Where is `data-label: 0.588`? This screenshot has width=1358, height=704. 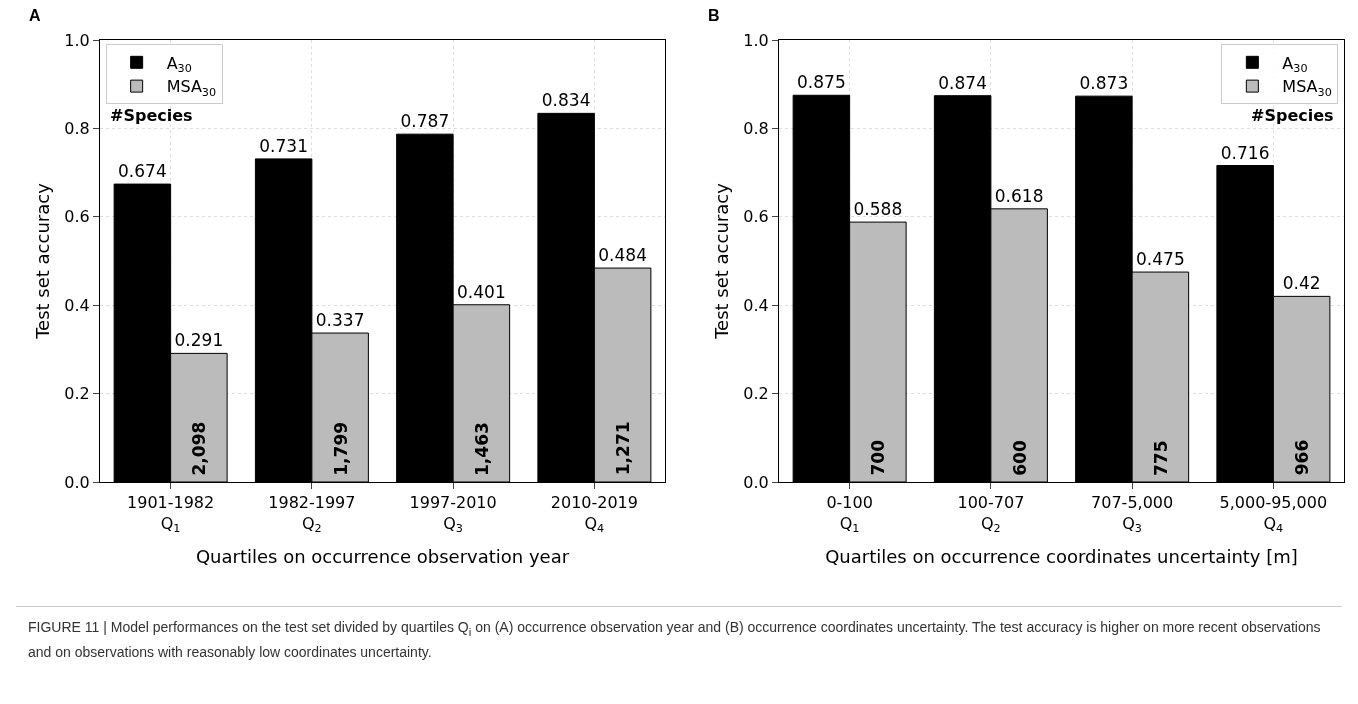
data-label: 0.588 is located at coordinates (878, 209).